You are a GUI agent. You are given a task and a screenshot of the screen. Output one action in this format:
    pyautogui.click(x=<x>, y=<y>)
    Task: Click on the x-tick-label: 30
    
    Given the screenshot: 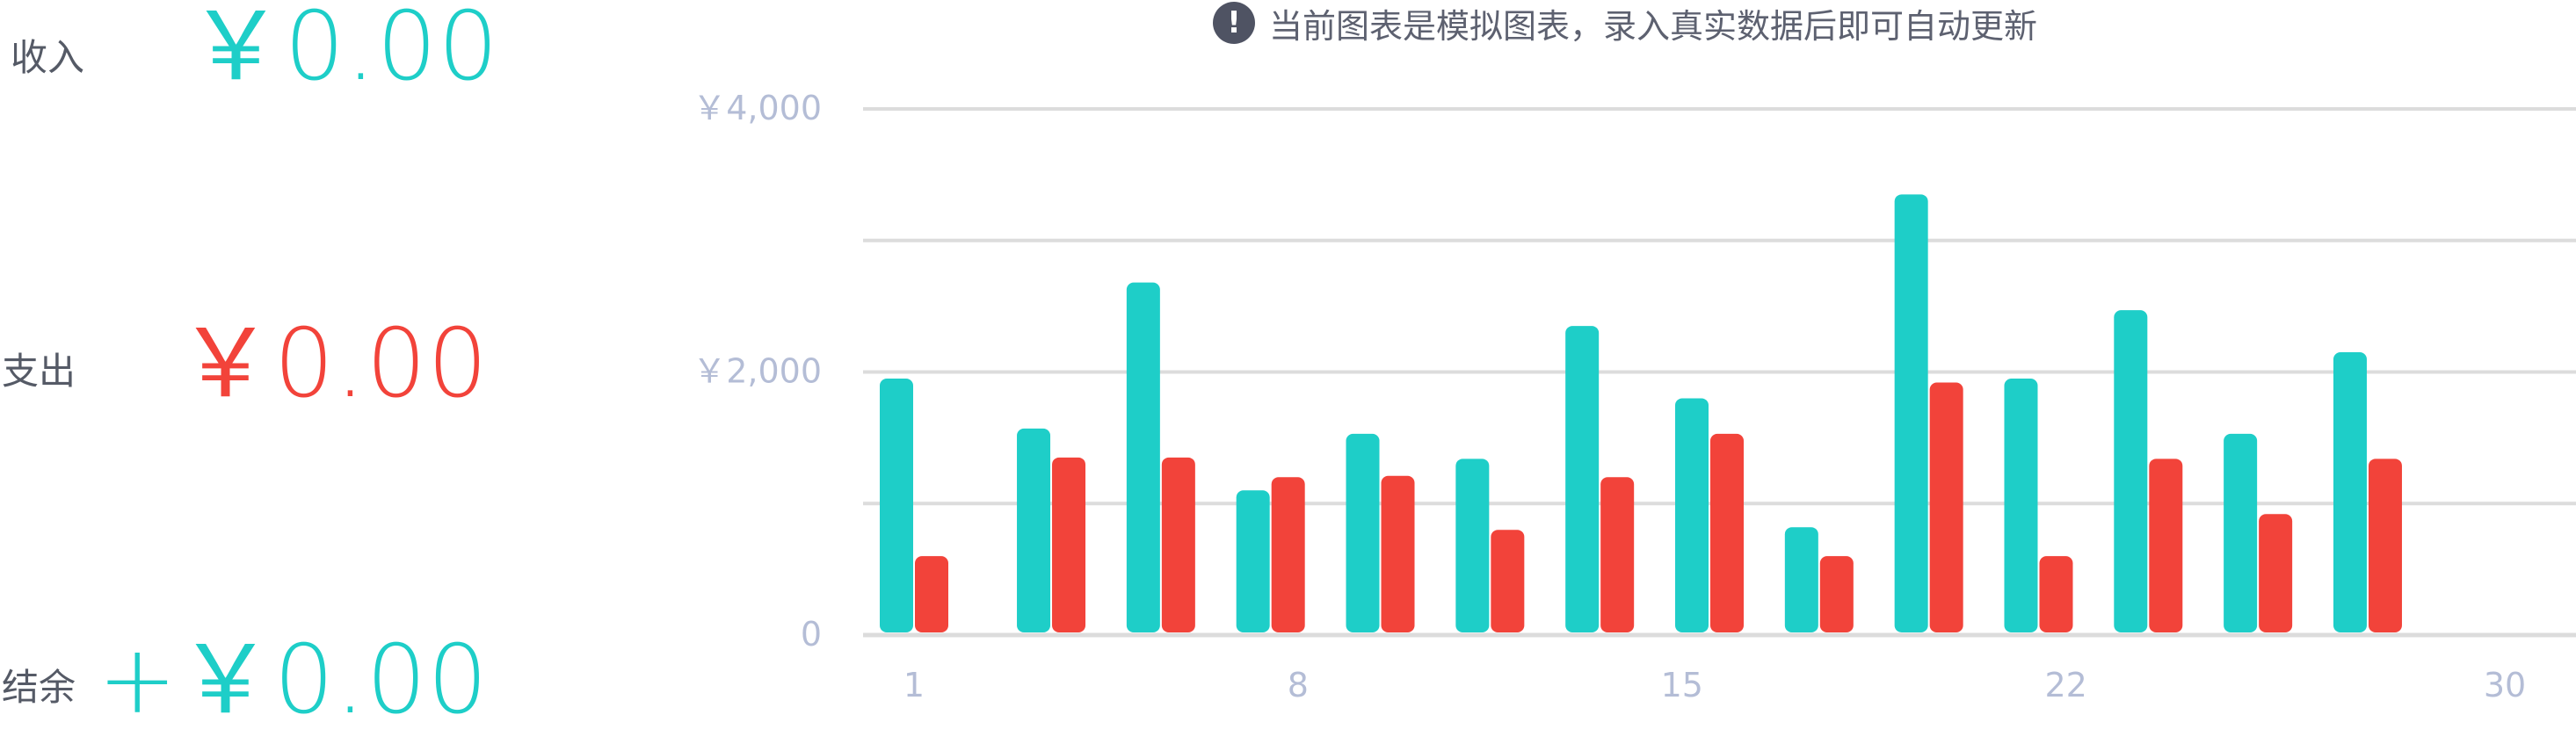 What is the action you would take?
    pyautogui.click(x=2505, y=685)
    